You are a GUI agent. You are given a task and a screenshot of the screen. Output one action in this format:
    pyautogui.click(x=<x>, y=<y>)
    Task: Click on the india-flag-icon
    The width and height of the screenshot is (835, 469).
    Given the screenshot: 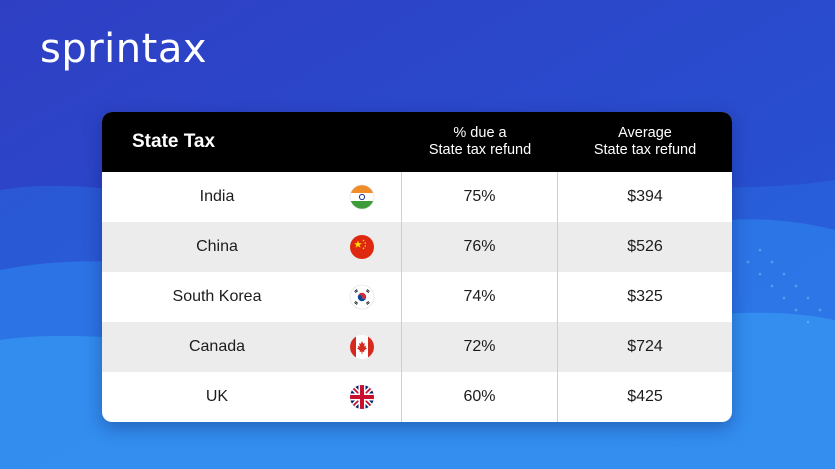 What is the action you would take?
    pyautogui.click(x=361, y=197)
    